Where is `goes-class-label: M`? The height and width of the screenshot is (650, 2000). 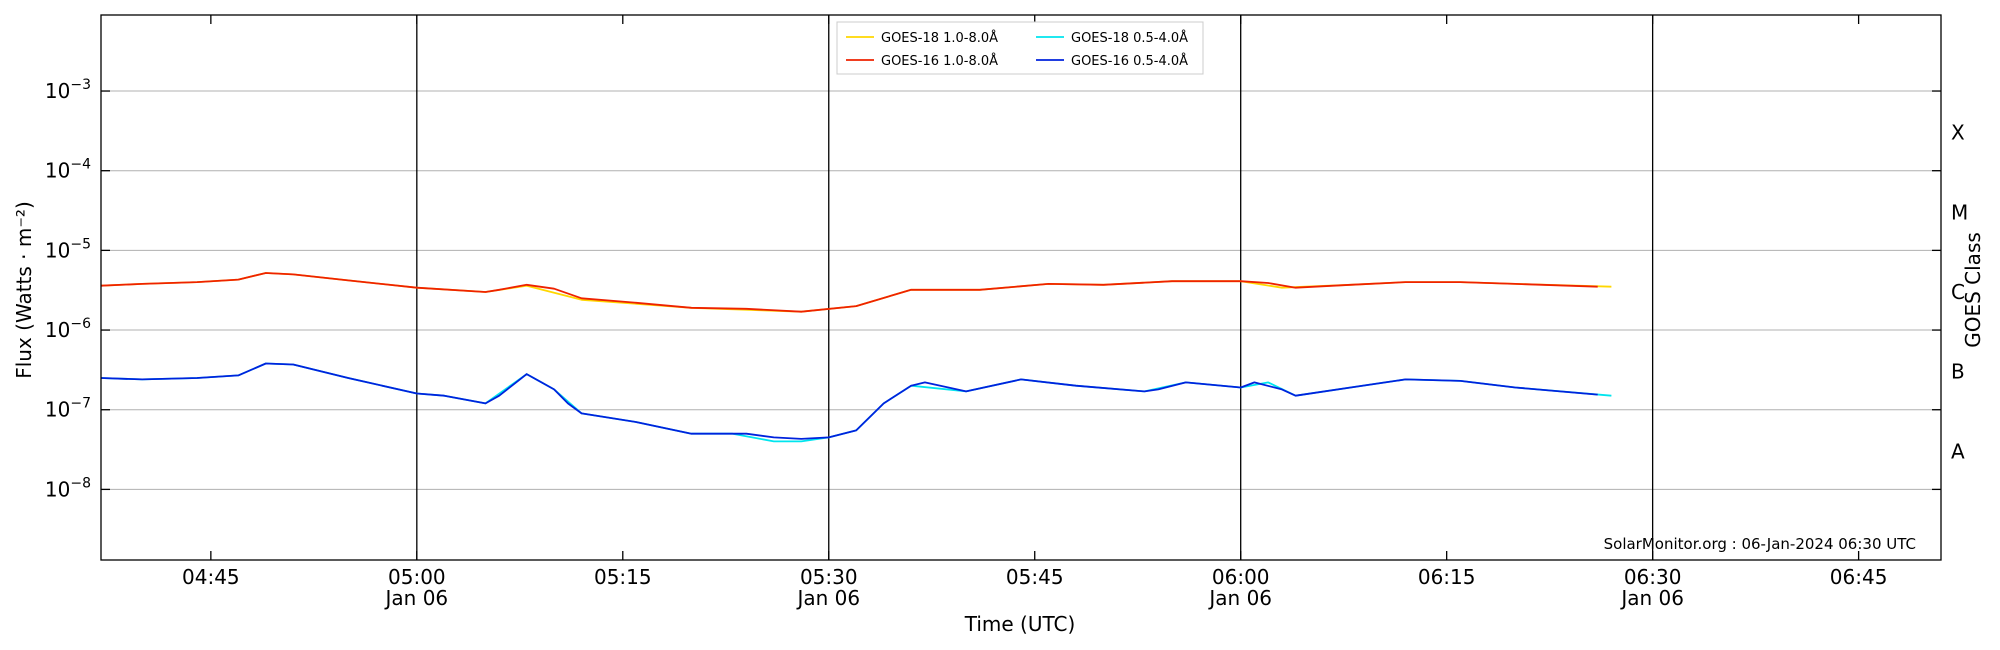 goes-class-label: M is located at coordinates (1959, 212).